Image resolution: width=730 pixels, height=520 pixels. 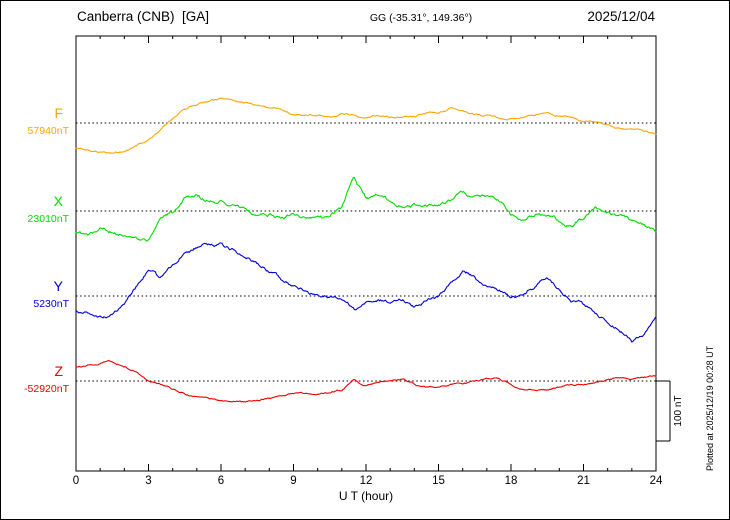 What do you see at coordinates (366, 481) in the screenshot?
I see `x-tick-label: 12` at bounding box center [366, 481].